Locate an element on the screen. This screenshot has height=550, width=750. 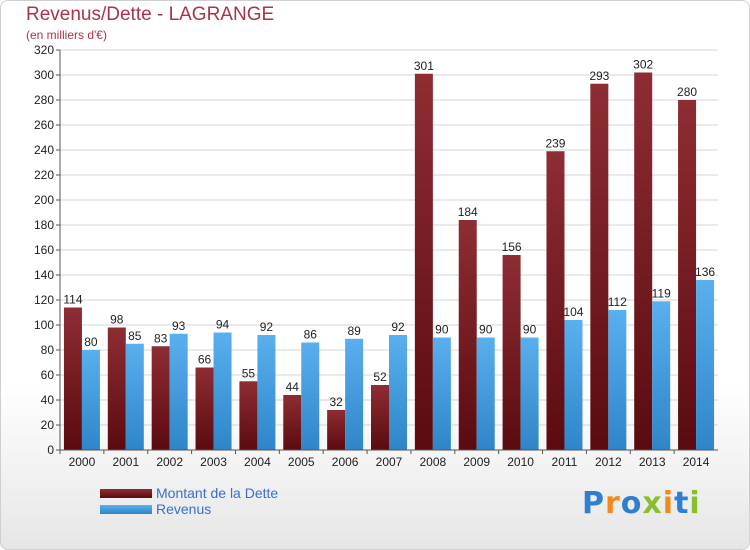
x-tick-label: 2002 is located at coordinates (169, 462).